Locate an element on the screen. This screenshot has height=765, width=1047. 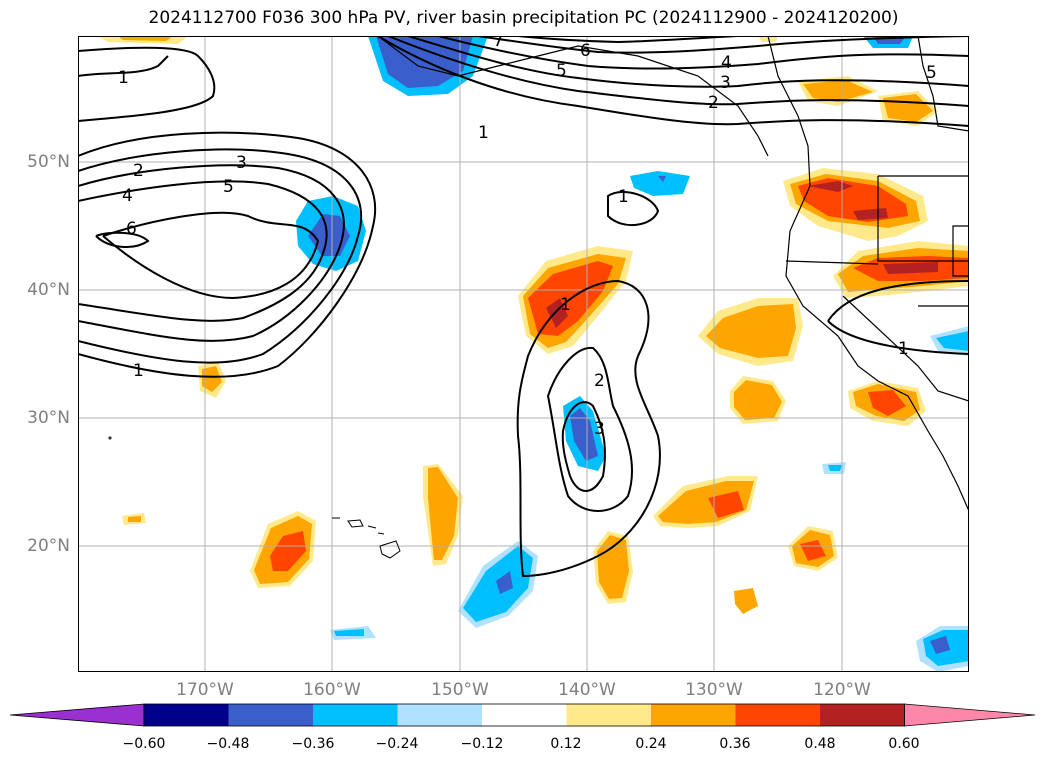
lat-label: 50°N is located at coordinates (48, 162).